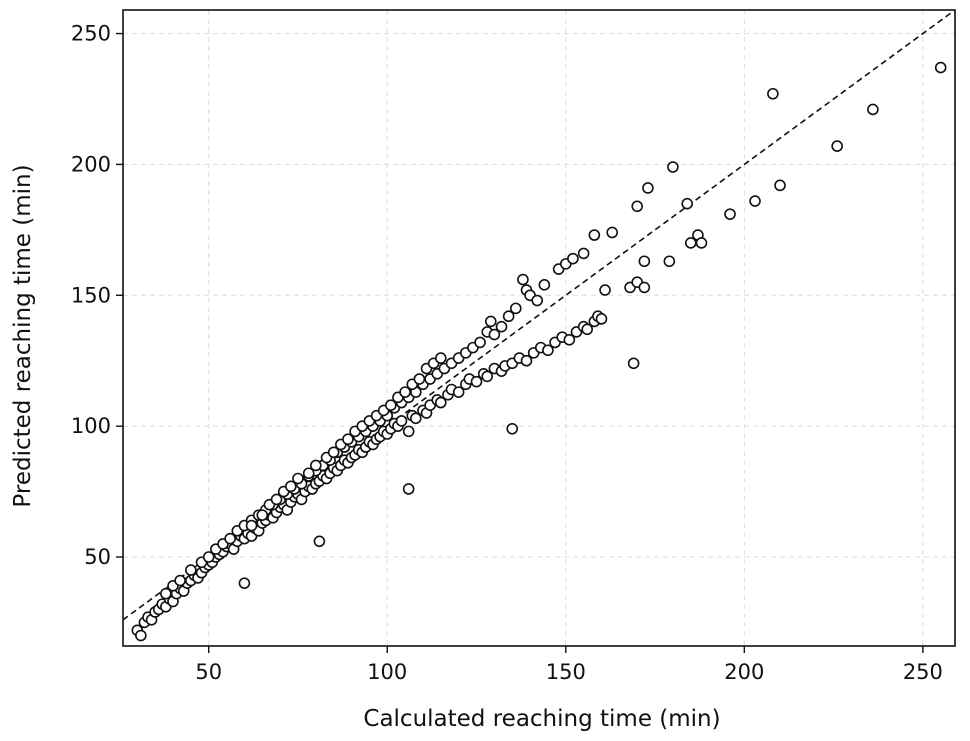 The image size is (970, 741). What do you see at coordinates (91, 34) in the screenshot?
I see `y-tick-label: 250` at bounding box center [91, 34].